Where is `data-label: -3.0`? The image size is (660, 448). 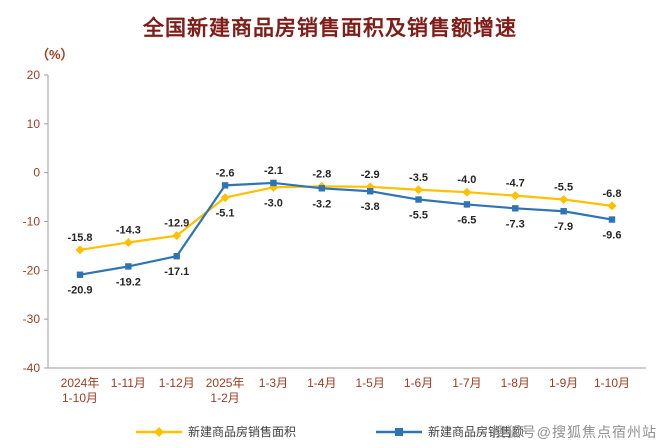 data-label: -3.0 is located at coordinates (273, 203).